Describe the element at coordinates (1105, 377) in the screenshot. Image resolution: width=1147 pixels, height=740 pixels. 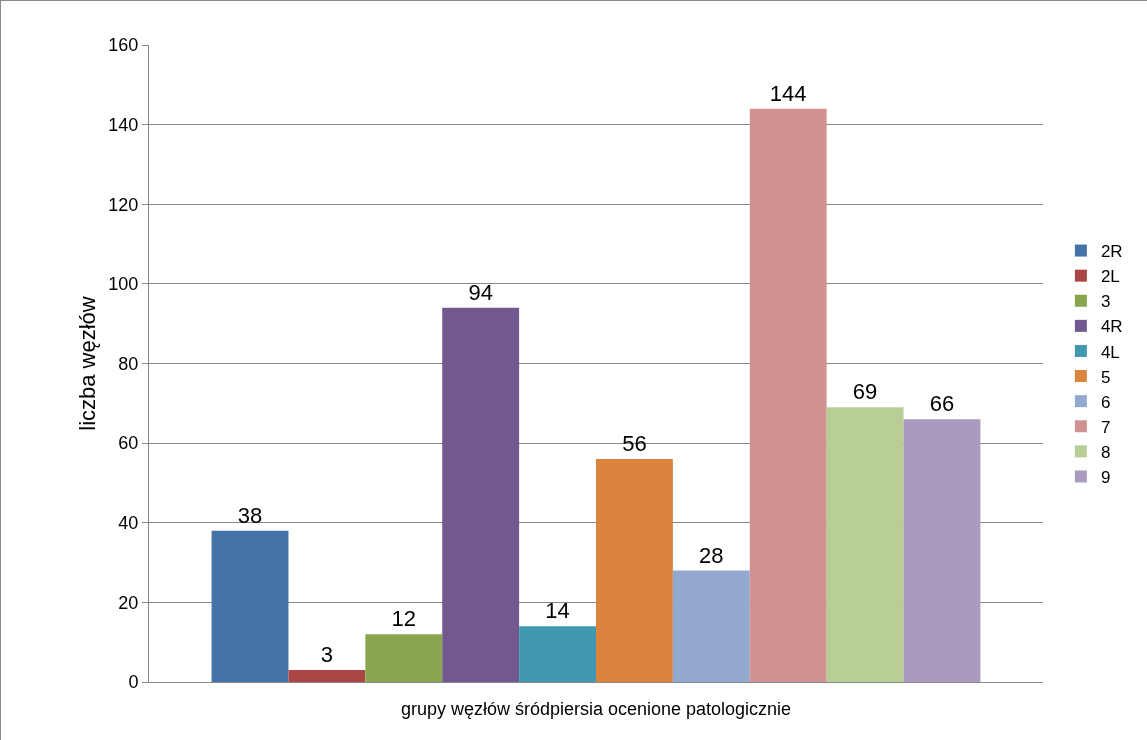
I see `legend-label: 5` at that location.